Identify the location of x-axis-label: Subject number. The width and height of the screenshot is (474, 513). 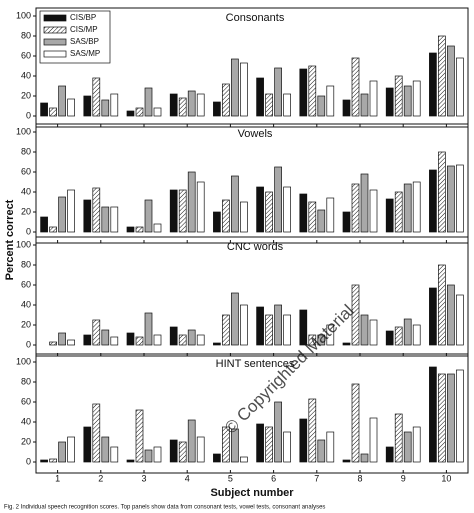
(252, 493).